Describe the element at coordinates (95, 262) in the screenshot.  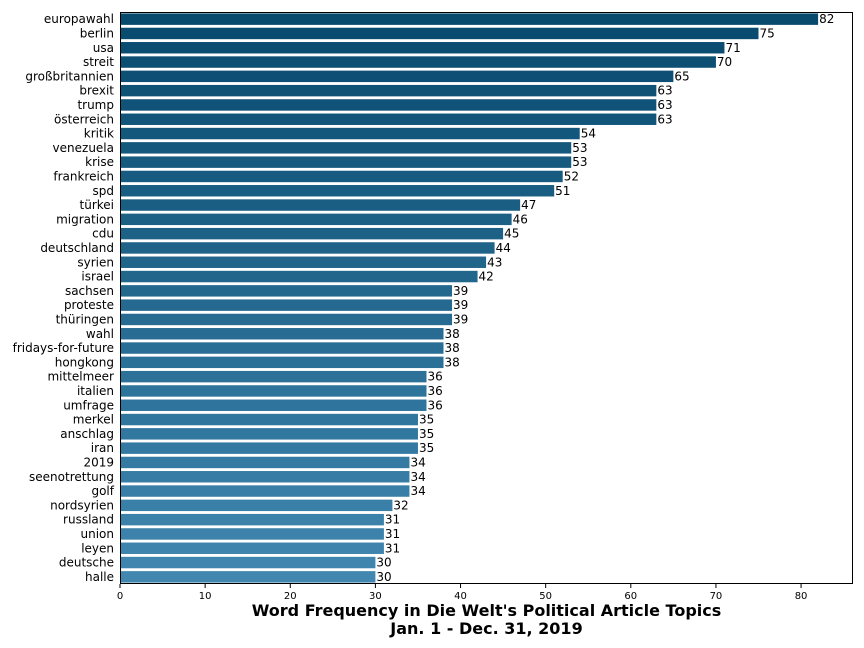
I see `category-label: syrien` at that location.